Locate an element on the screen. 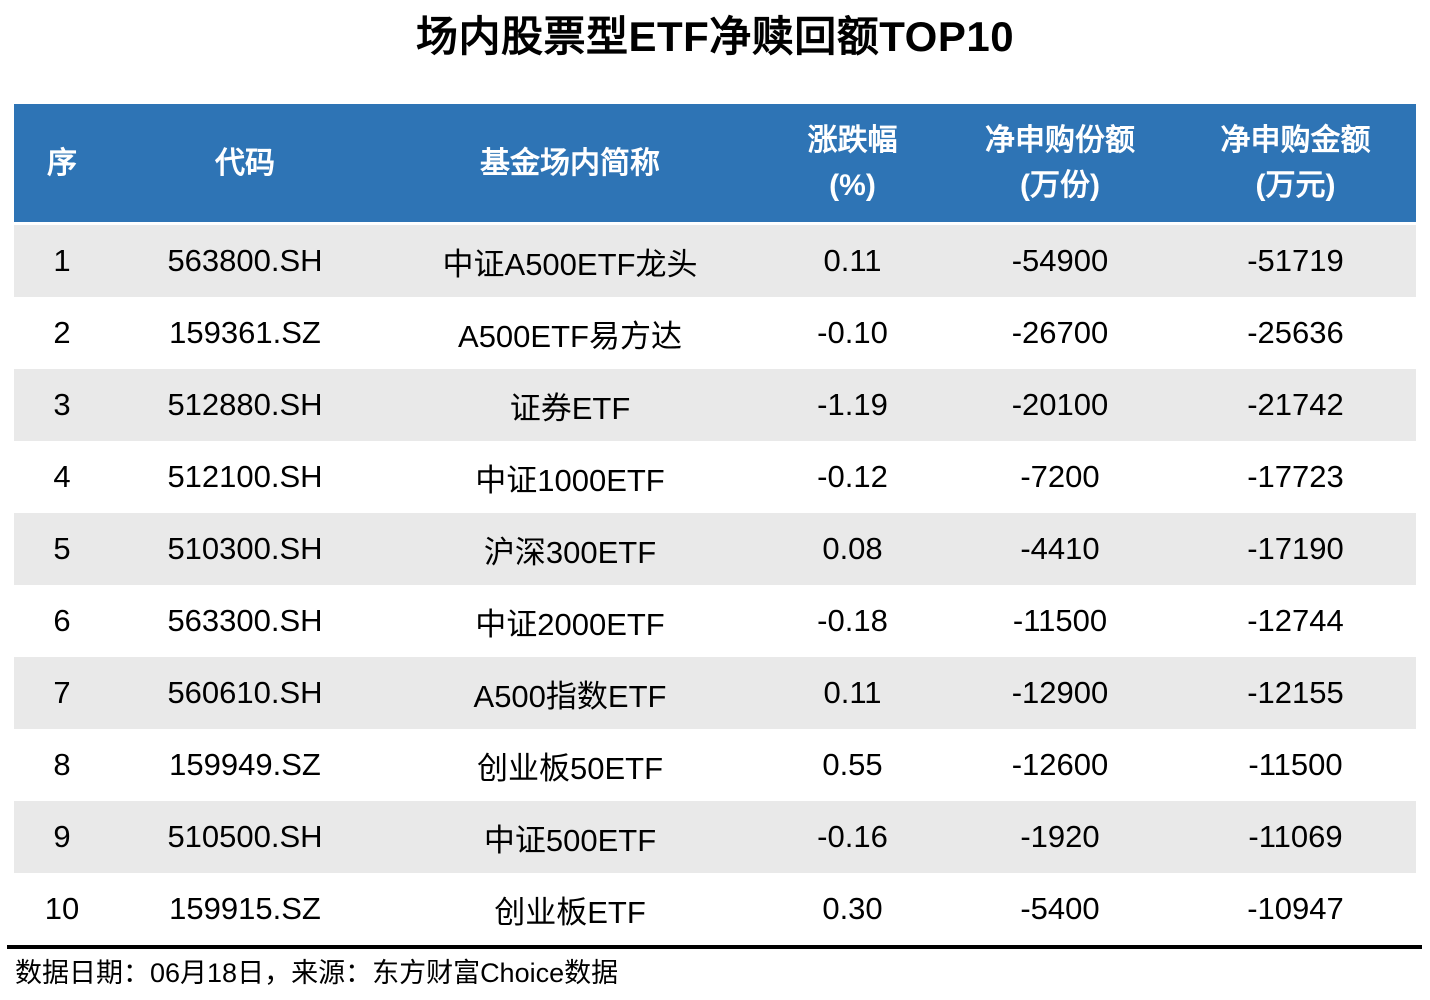  table-row: 4 512100.SH 中证1000ETF -0.12 -7200 -17723 is located at coordinates (715, 477).